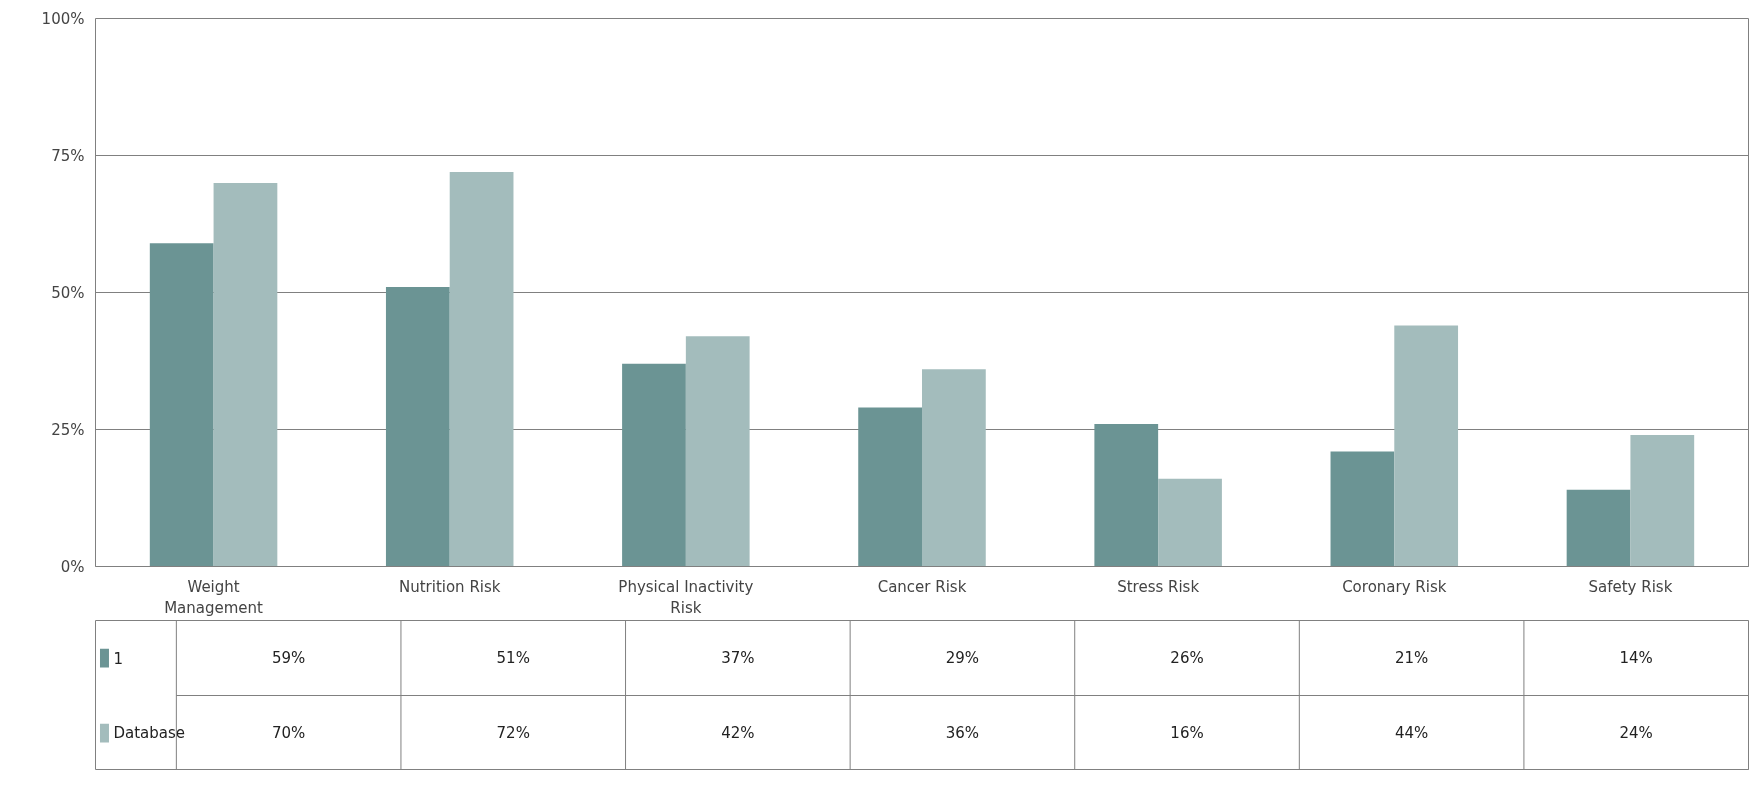 The height and width of the screenshot is (788, 1760). What do you see at coordinates (68, 429) in the screenshot?
I see `y-tick-label: 25%` at bounding box center [68, 429].